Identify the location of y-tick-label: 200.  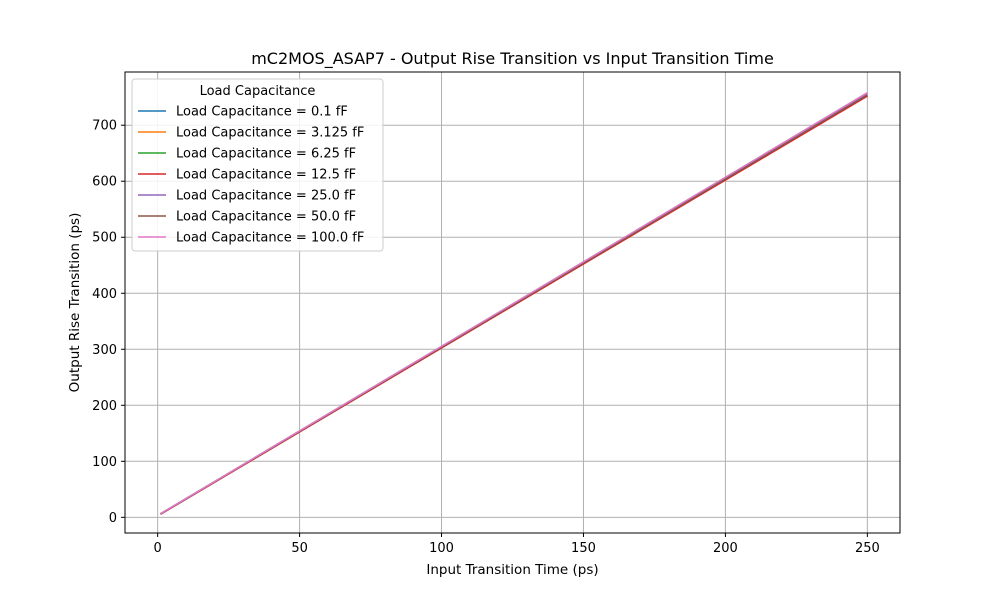
(104, 406).